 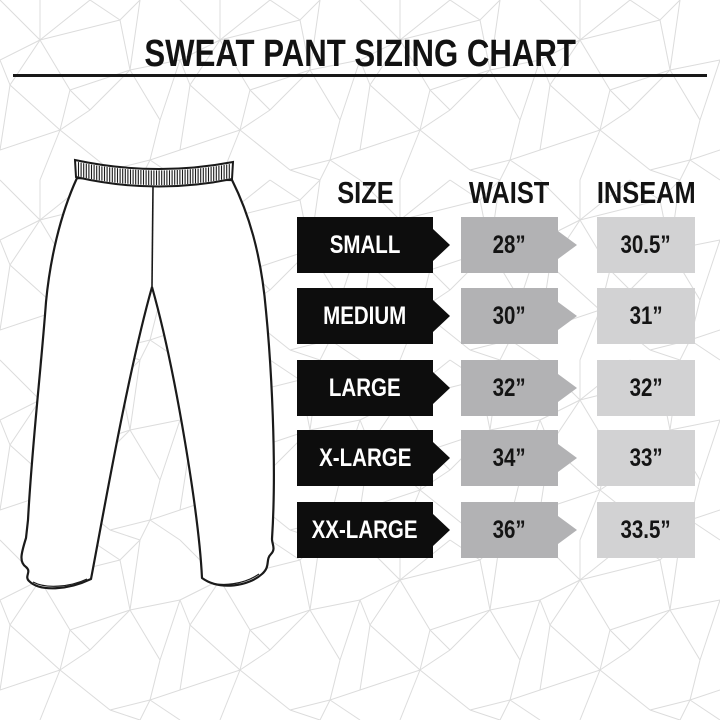 I want to click on size-badge-x-large: X-LARGE, so click(x=373, y=458).